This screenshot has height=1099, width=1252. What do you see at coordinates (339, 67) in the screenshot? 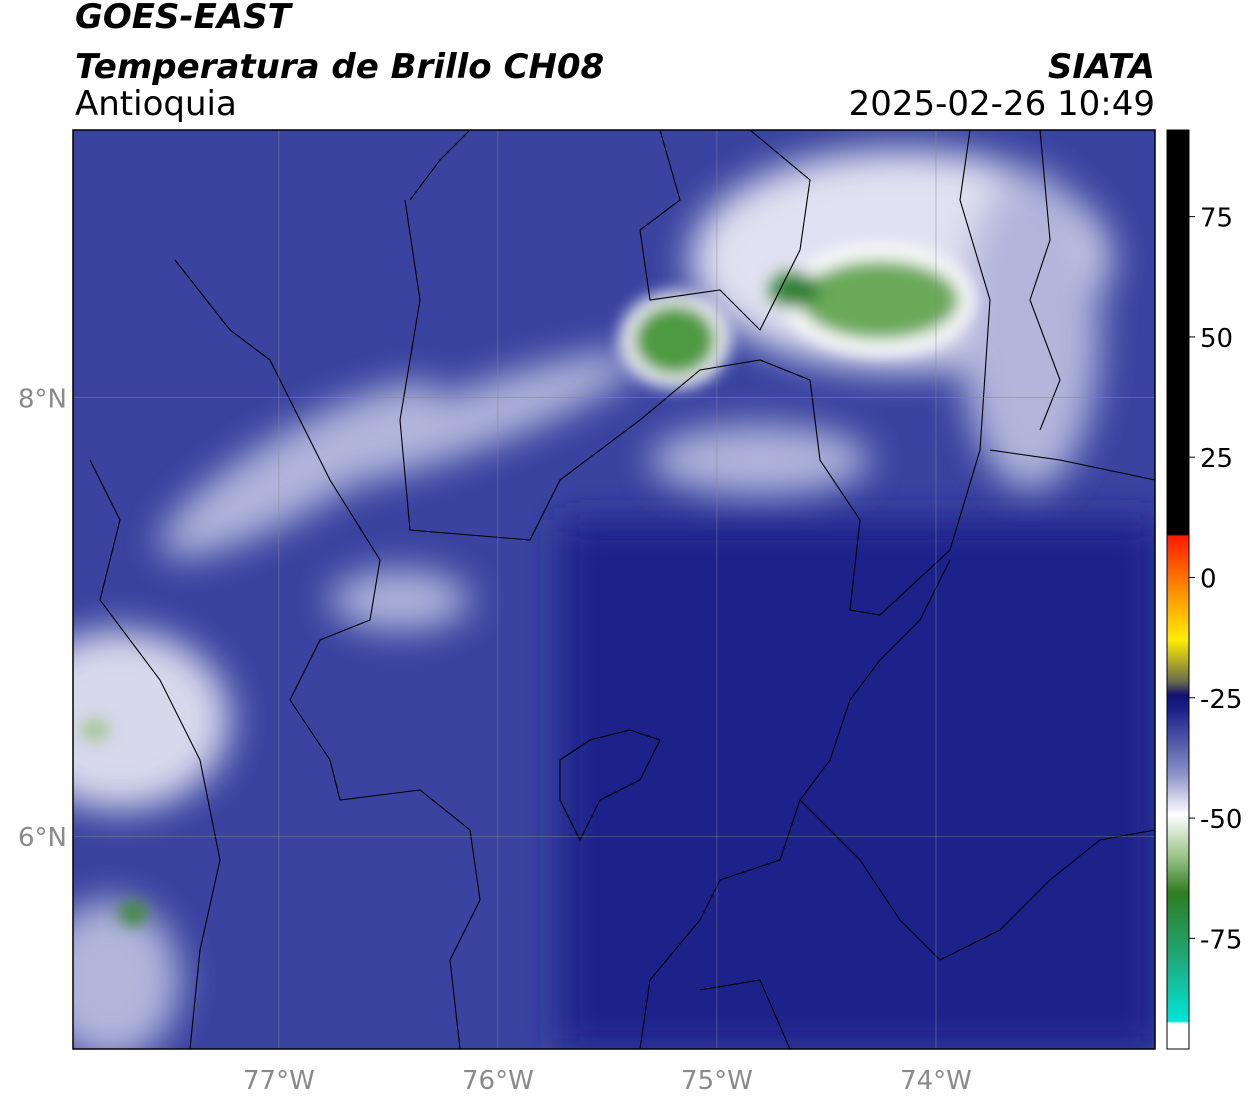
I see `subtitle: Temperatura de Brillo CH08` at bounding box center [339, 67].